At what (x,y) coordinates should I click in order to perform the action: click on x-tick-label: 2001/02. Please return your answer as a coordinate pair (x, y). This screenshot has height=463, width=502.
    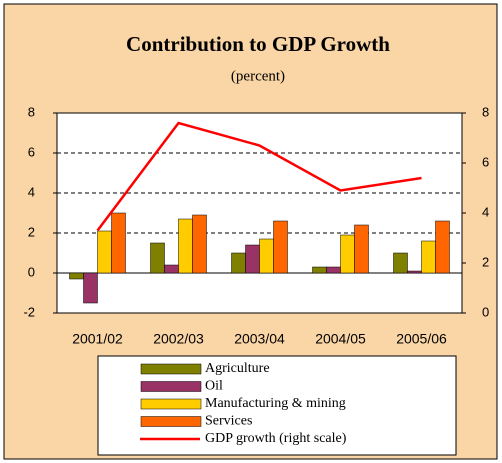
    Looking at the image, I should click on (97, 339).